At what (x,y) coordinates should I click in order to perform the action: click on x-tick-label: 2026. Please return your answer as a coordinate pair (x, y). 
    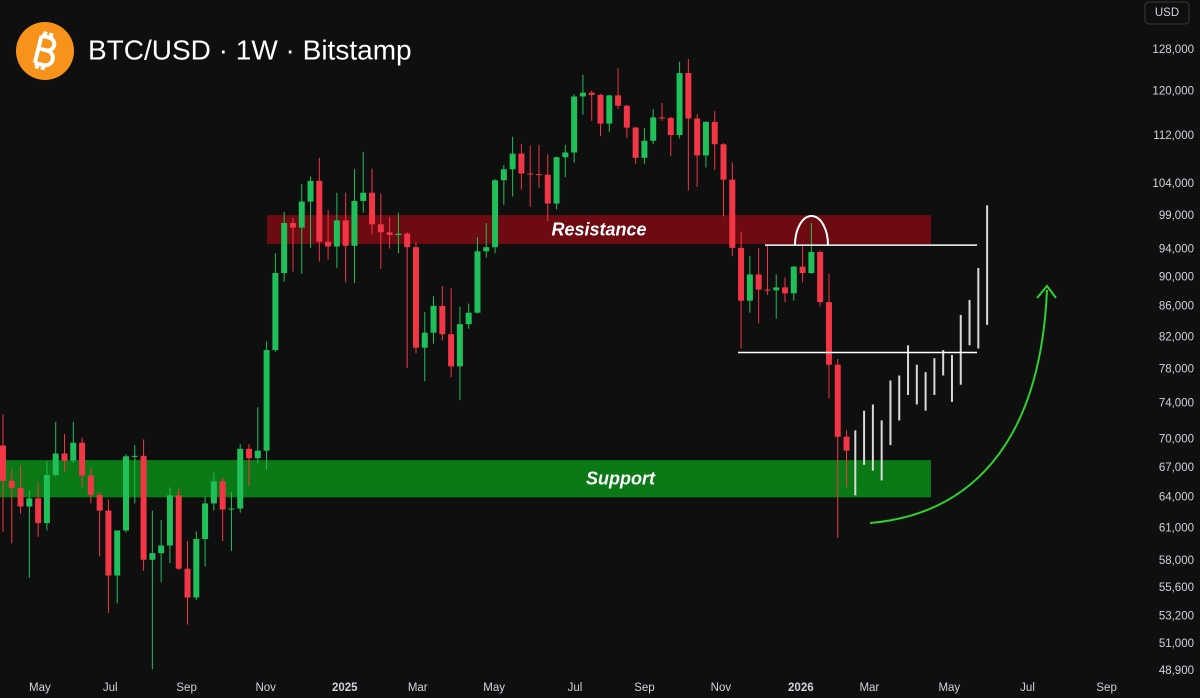
    Looking at the image, I should click on (801, 688).